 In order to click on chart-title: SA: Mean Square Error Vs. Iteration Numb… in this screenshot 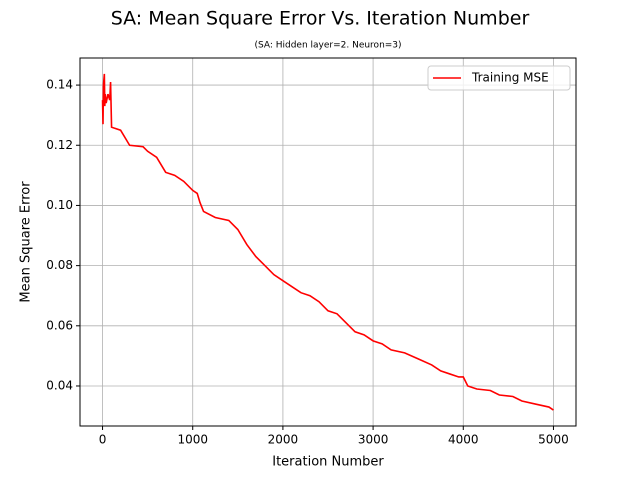, I will do `click(320, 19)`.